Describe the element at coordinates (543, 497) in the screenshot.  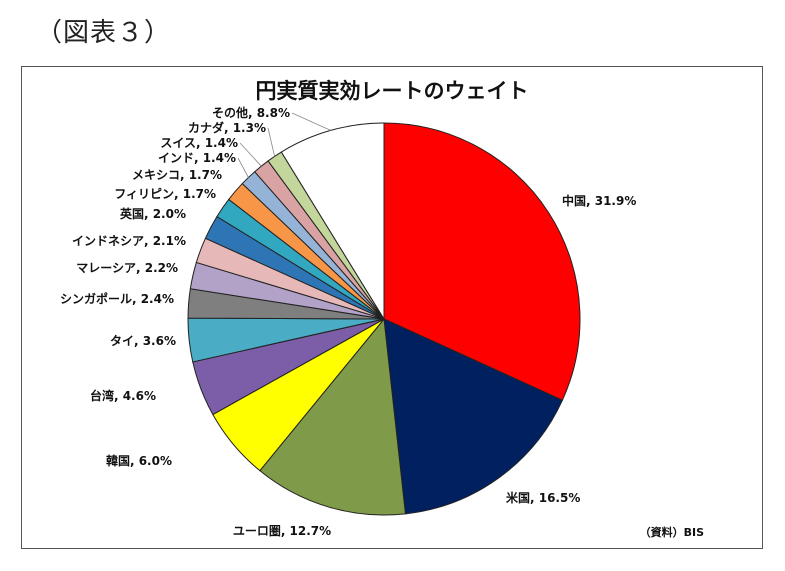
I see `slice-label: 米国, 16.5%` at that location.